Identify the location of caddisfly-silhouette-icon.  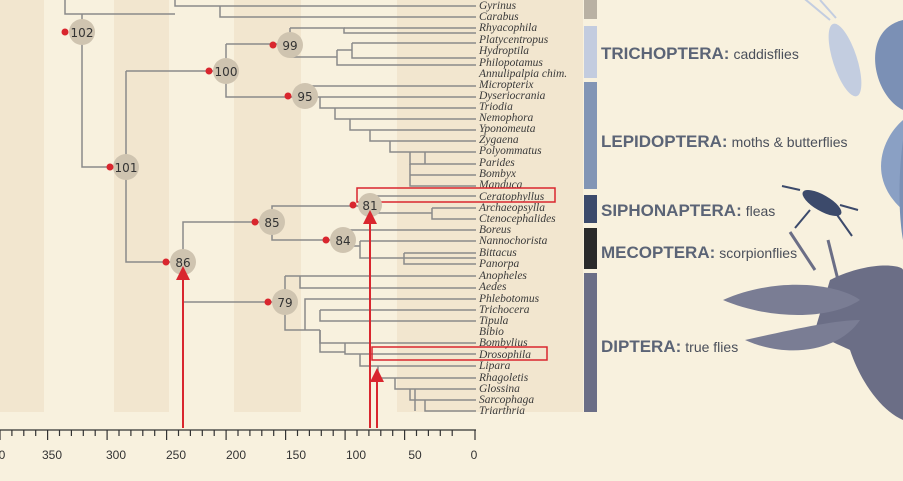
(833, 48).